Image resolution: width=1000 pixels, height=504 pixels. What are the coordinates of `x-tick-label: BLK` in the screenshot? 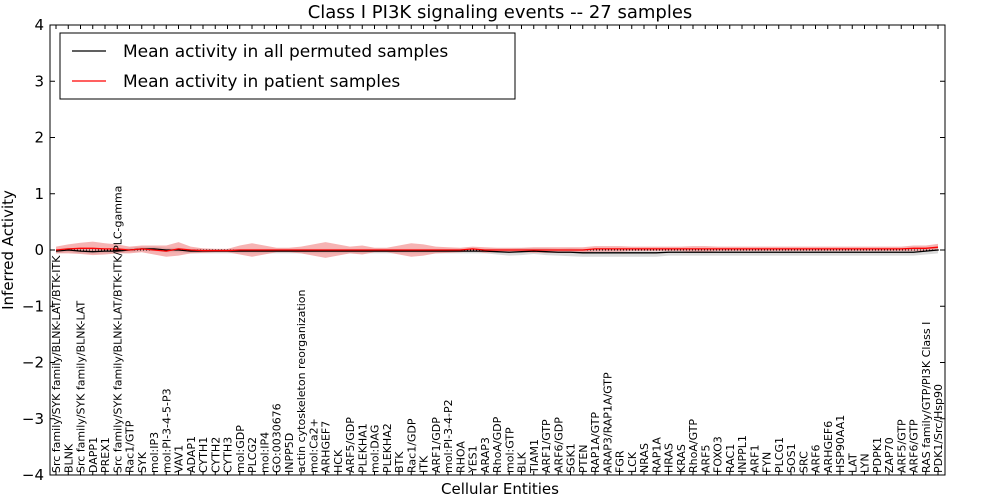 It's located at (522, 462).